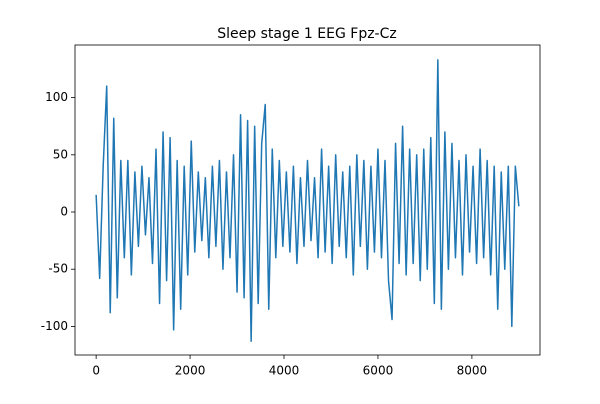 This screenshot has height=404, width=600. I want to click on chart-title: Sleep stage 1 EEG Fpz-Cz, so click(306, 34).